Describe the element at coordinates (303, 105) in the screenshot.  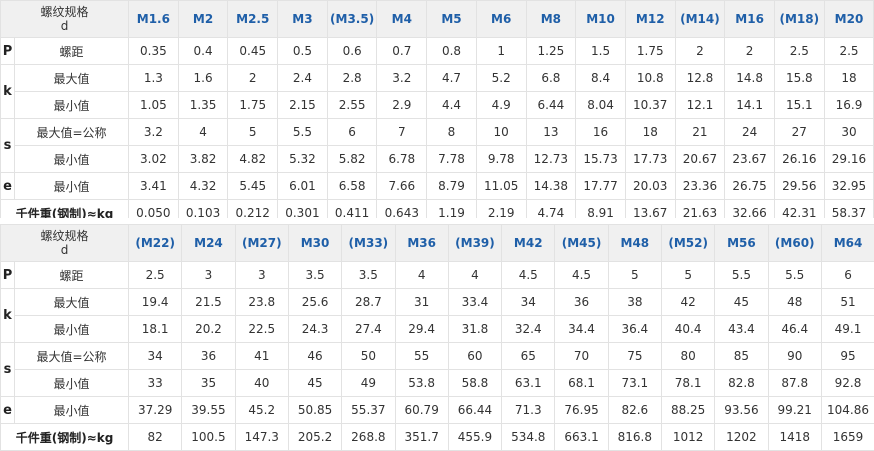
I see `table-cell: 2.15` at that location.